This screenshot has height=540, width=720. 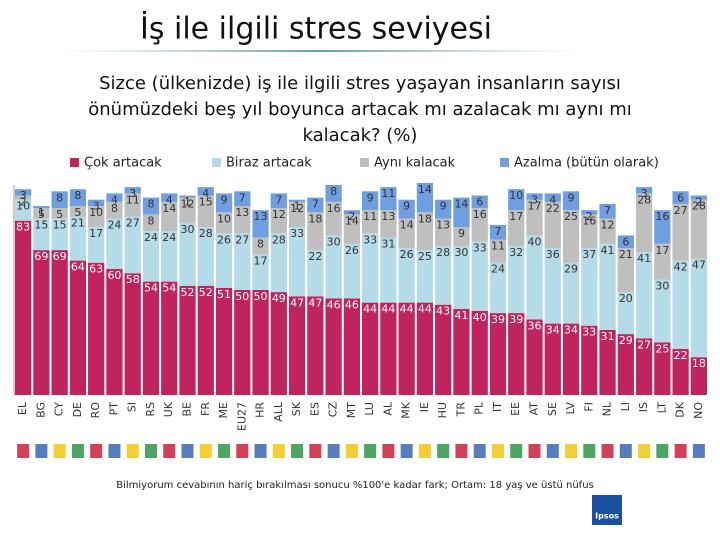 I want to click on data-label: 40, so click(x=535, y=241).